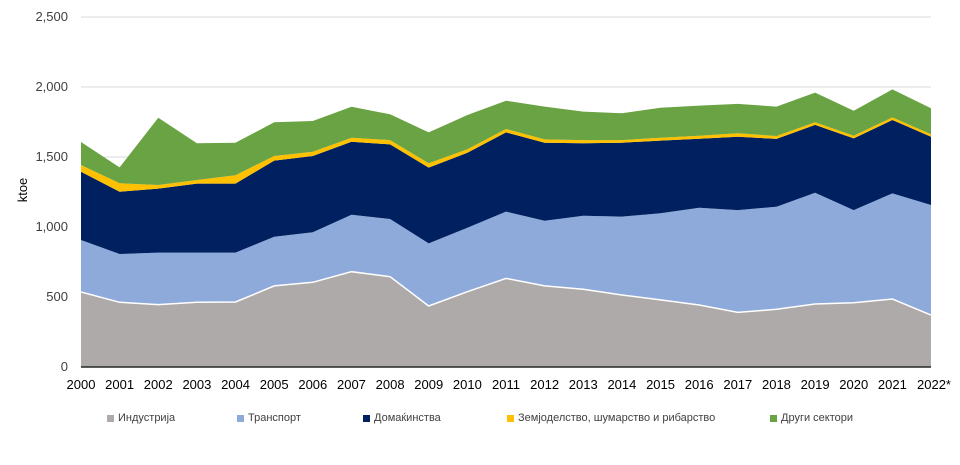  I want to click on y-tick-label: 1,000, so click(51, 226).